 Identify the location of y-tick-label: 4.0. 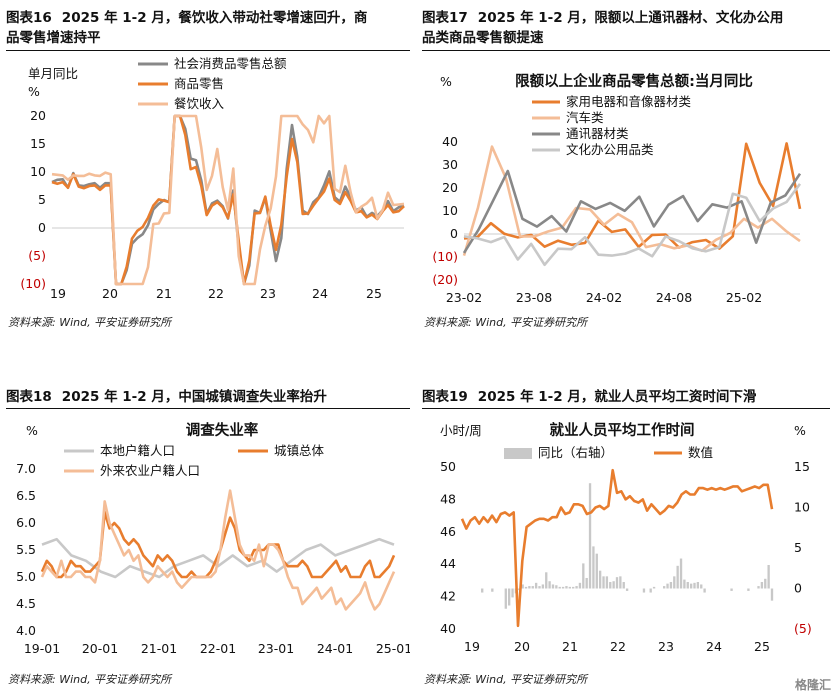
(26, 630).